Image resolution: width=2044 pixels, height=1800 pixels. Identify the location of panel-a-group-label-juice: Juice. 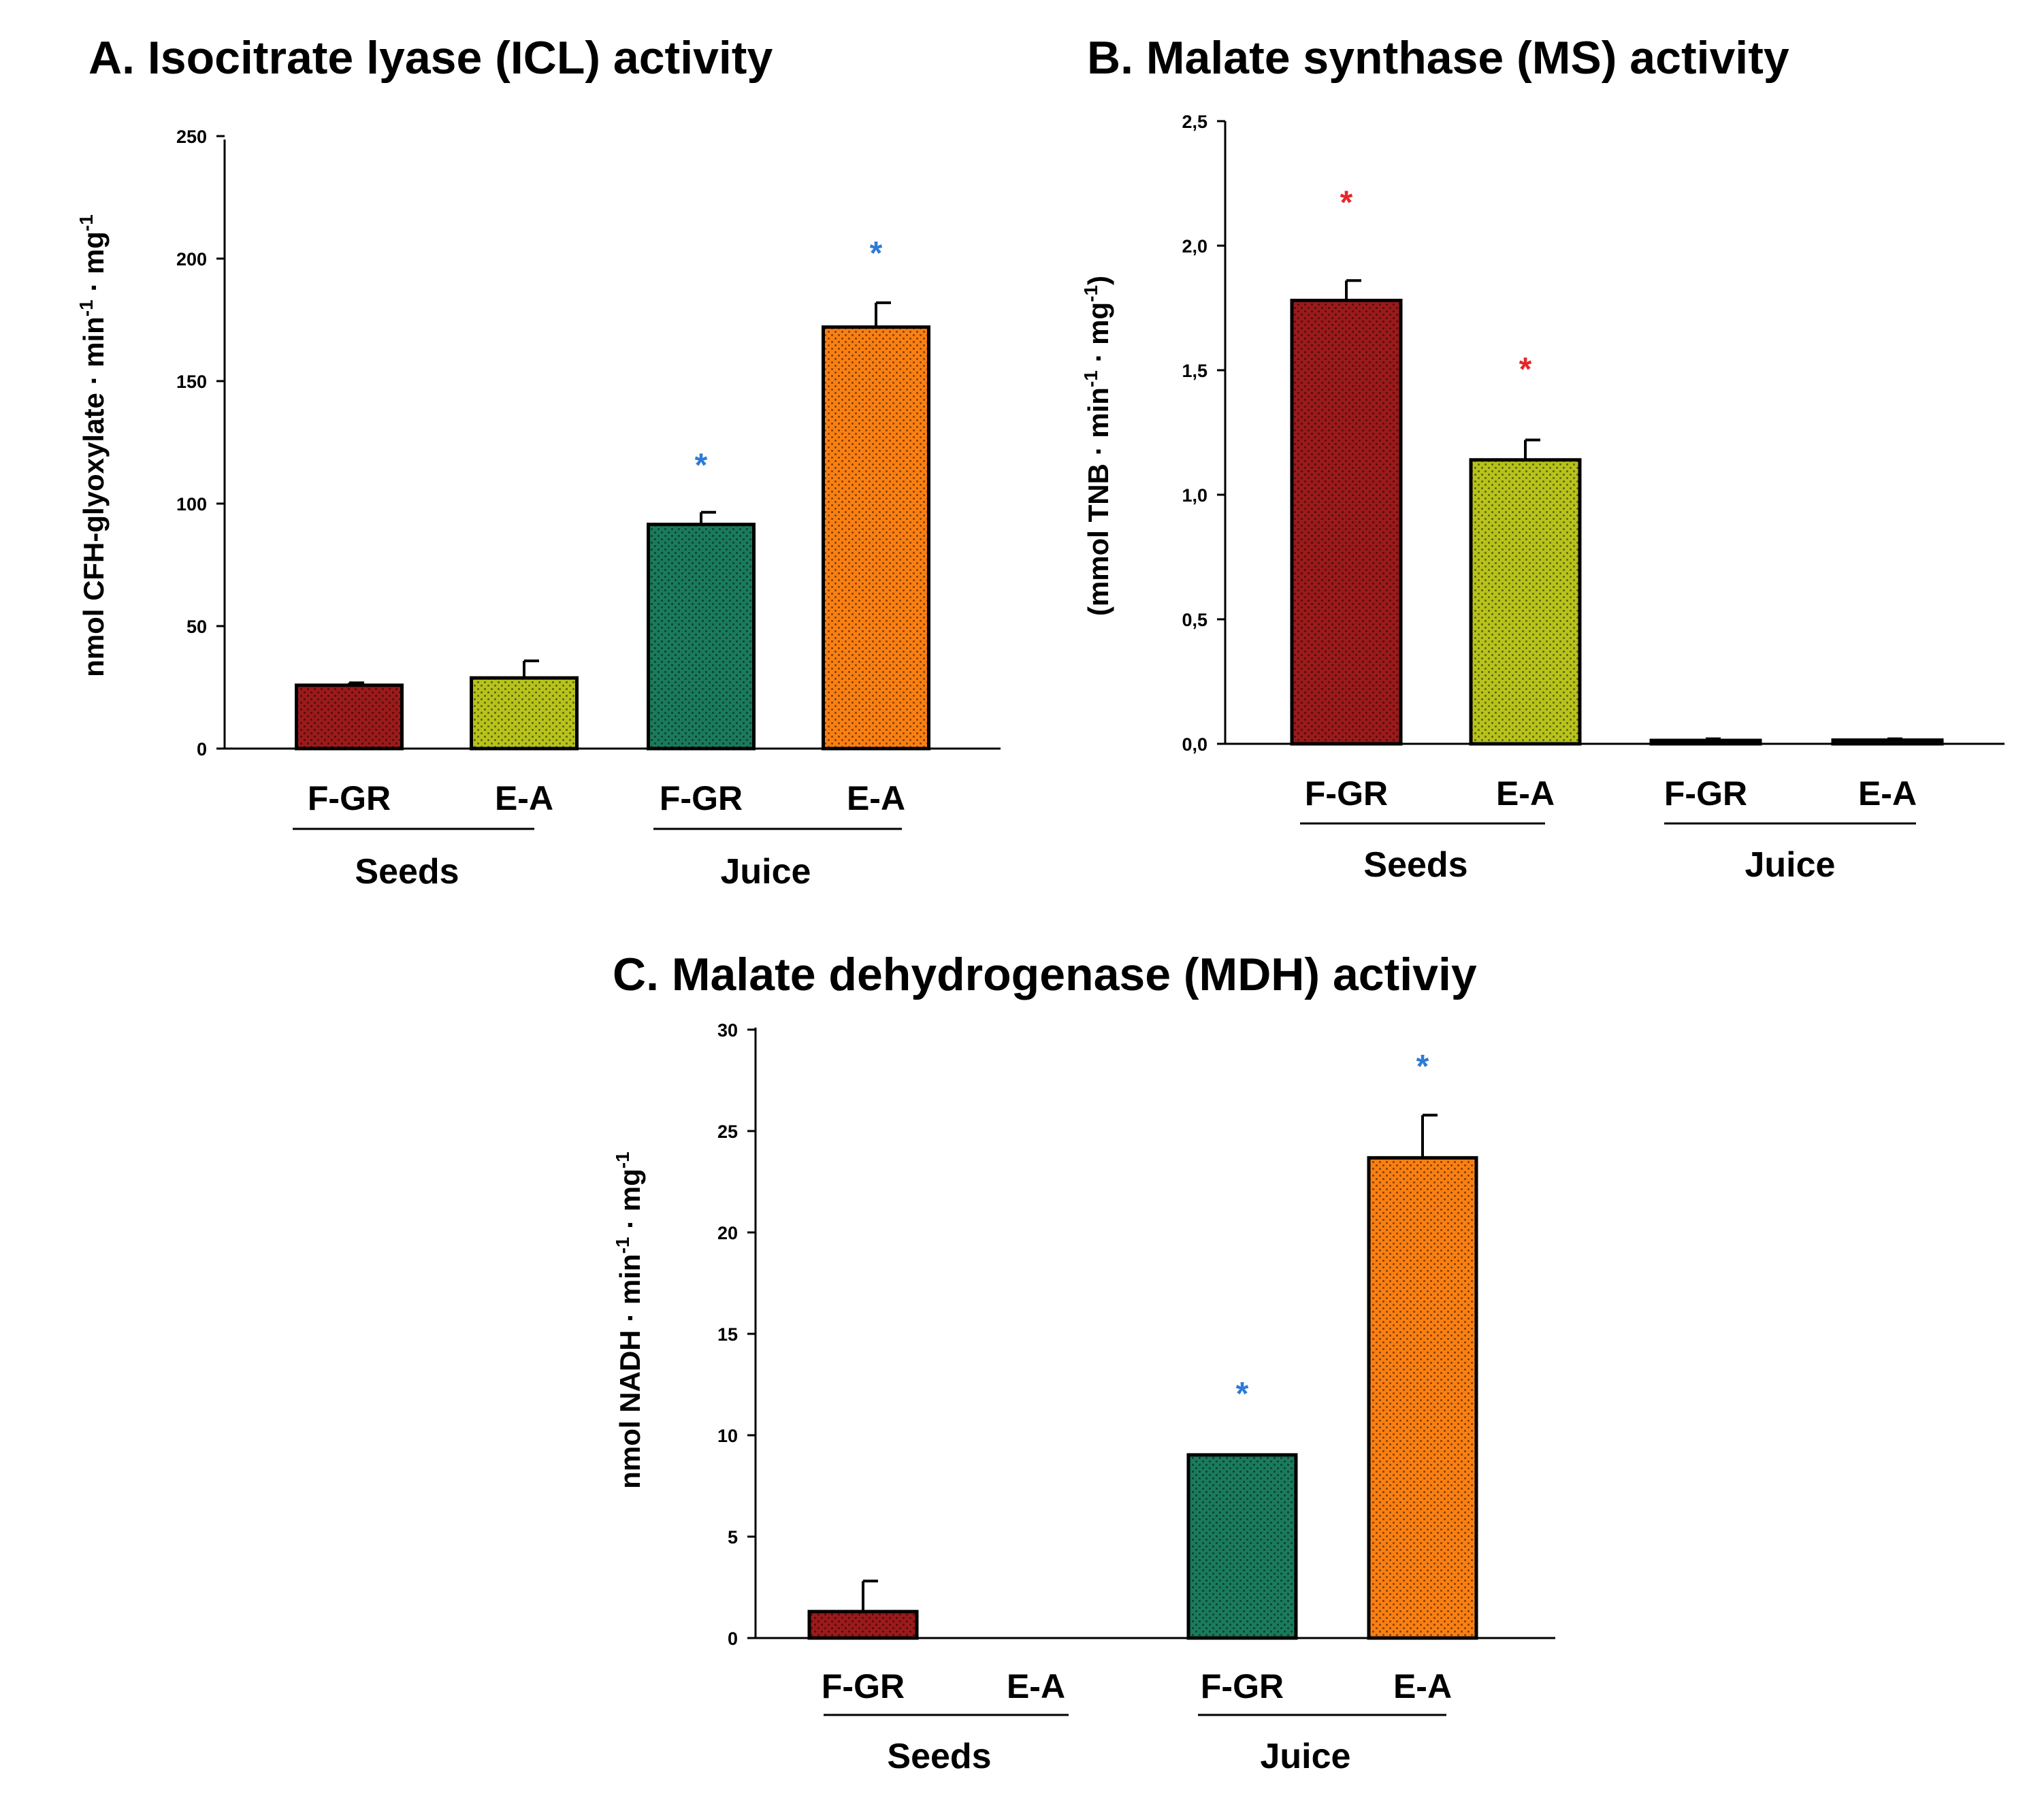
(766, 871).